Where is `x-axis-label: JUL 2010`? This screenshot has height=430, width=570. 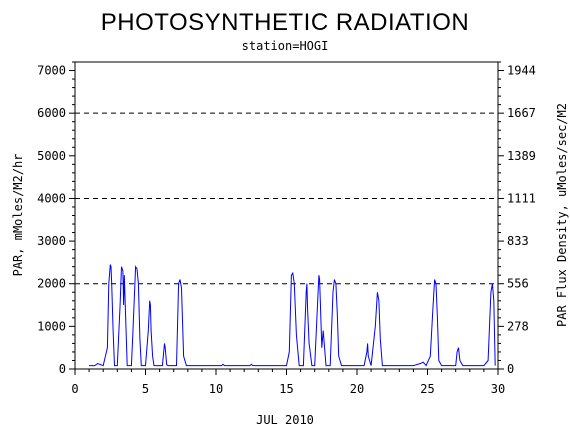
x-axis-label: JUL 2010 is located at coordinates (285, 420).